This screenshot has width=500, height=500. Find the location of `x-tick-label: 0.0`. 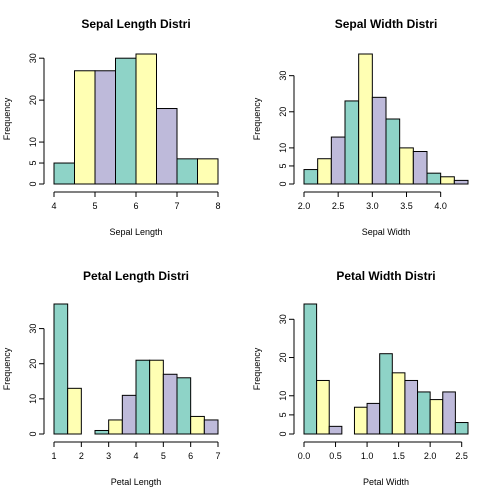

x-tick-label: 0.0 is located at coordinates (304, 456).